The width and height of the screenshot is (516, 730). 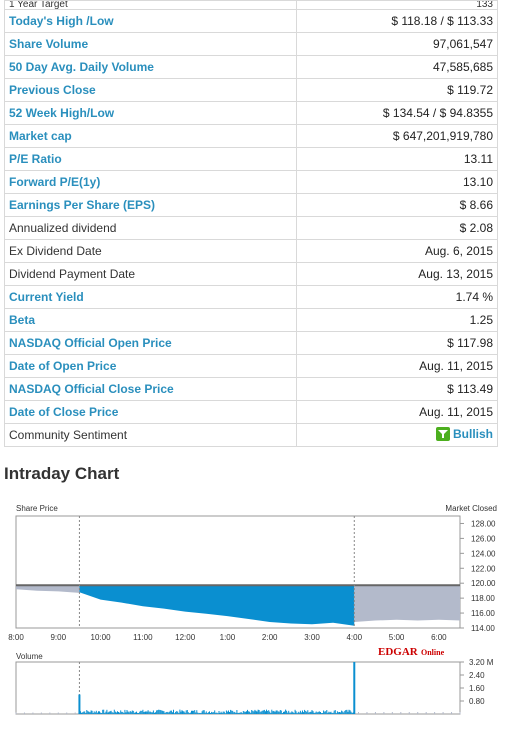 I want to click on row-label: Earnings Per Share (EPS), so click(x=150, y=205).